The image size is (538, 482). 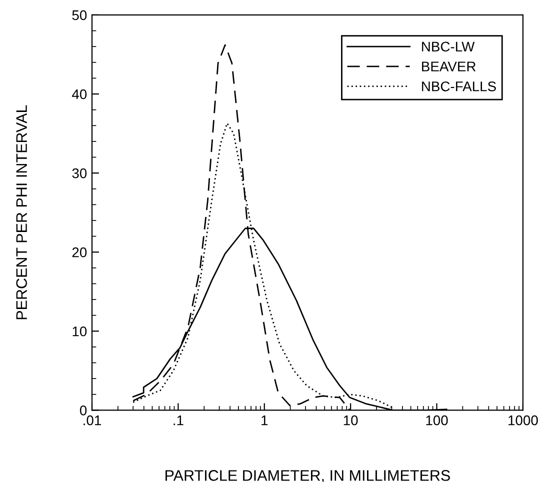 I want to click on y-axis-title: PERCENT PER PHI INTERVAL, so click(x=22, y=212).